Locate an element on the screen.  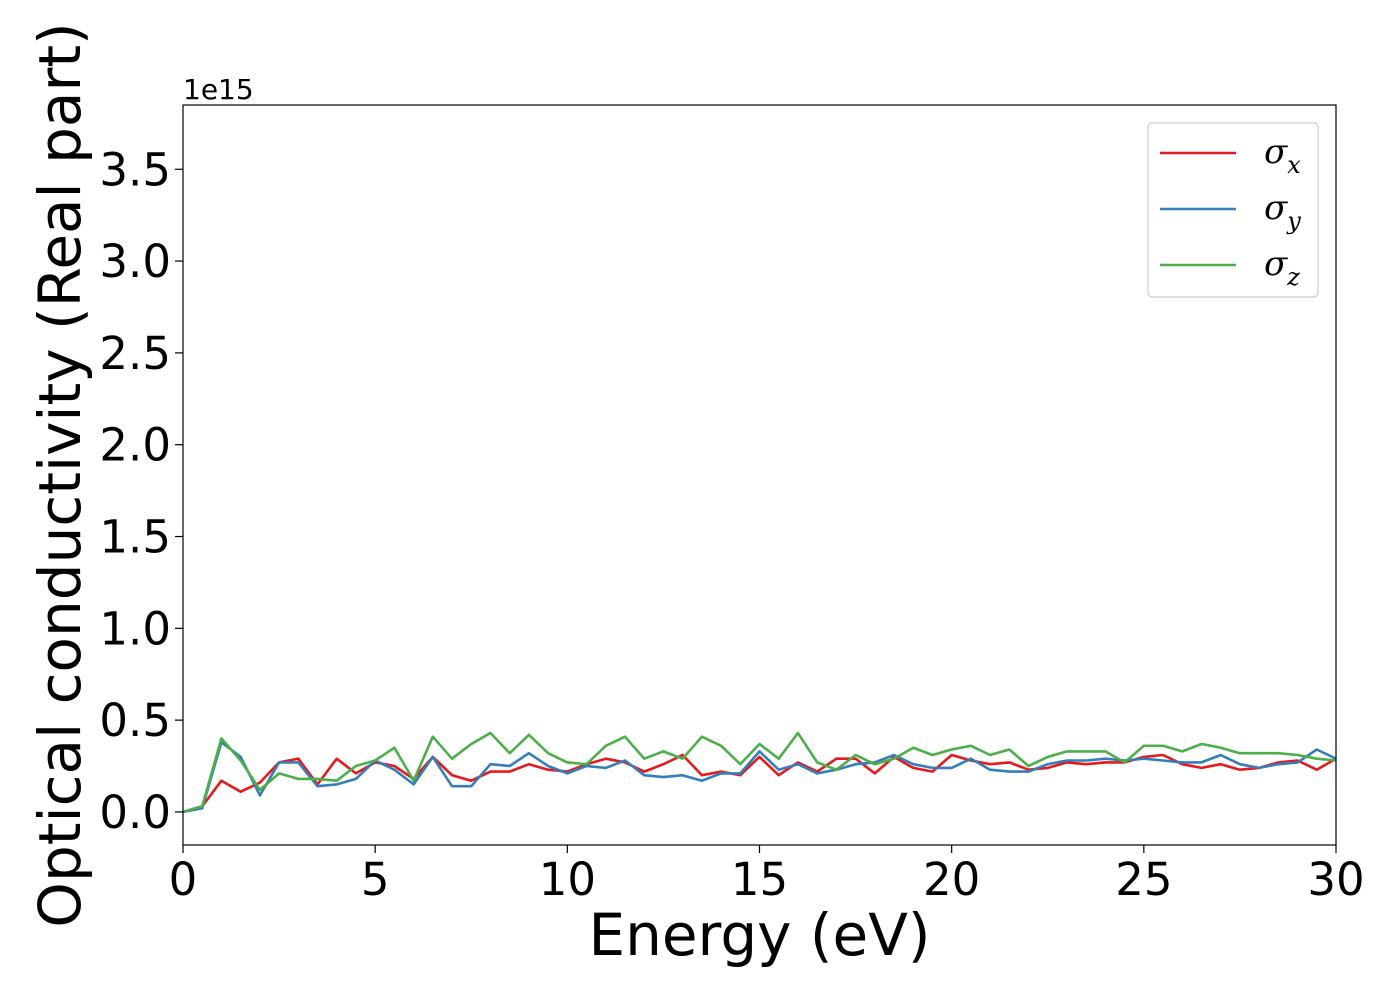
legend-label-sigma-x: σx is located at coordinates (1282, 155).